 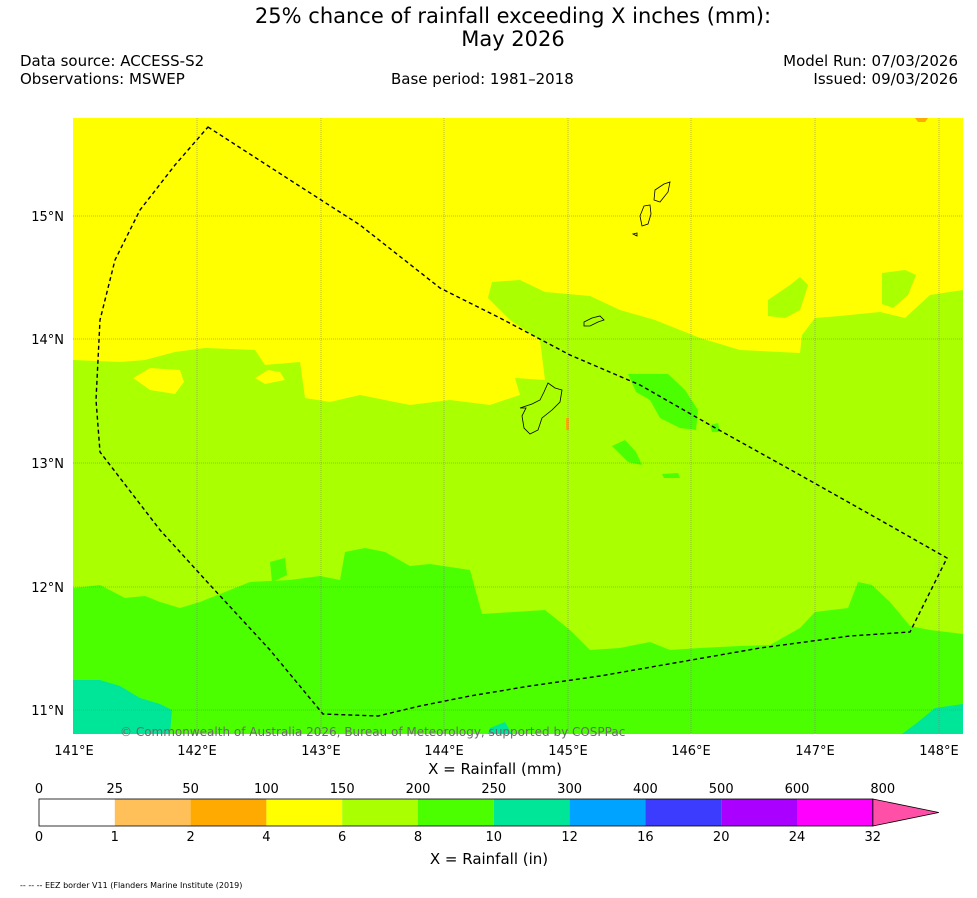 What do you see at coordinates (47, 464) in the screenshot?
I see `lat-label-13n: 13°N` at bounding box center [47, 464].